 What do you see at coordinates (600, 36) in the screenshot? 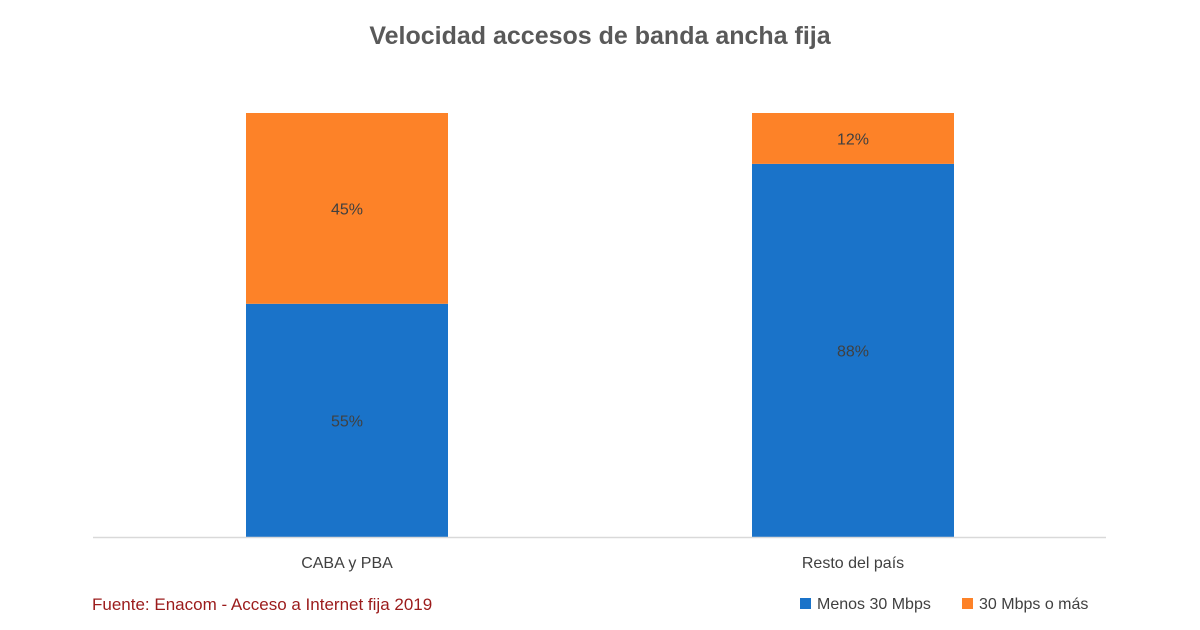
I see `chart-title: Velocidad accesos de banda ancha fija` at bounding box center [600, 36].